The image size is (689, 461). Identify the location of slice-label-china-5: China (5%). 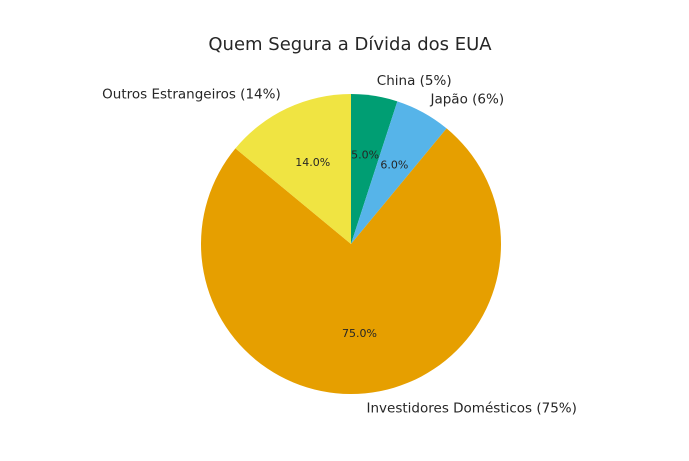
(414, 81).